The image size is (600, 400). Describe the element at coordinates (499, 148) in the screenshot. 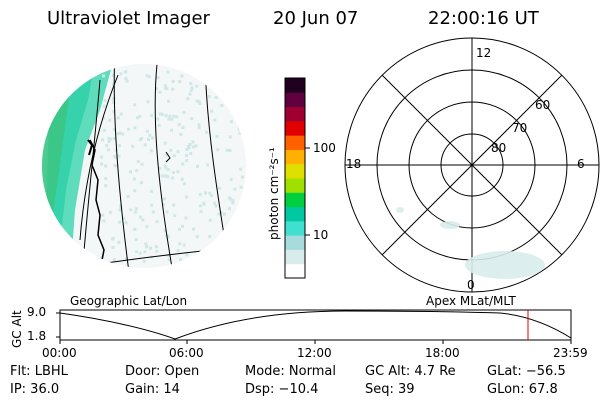

I see `lat-label-80: 80` at that location.